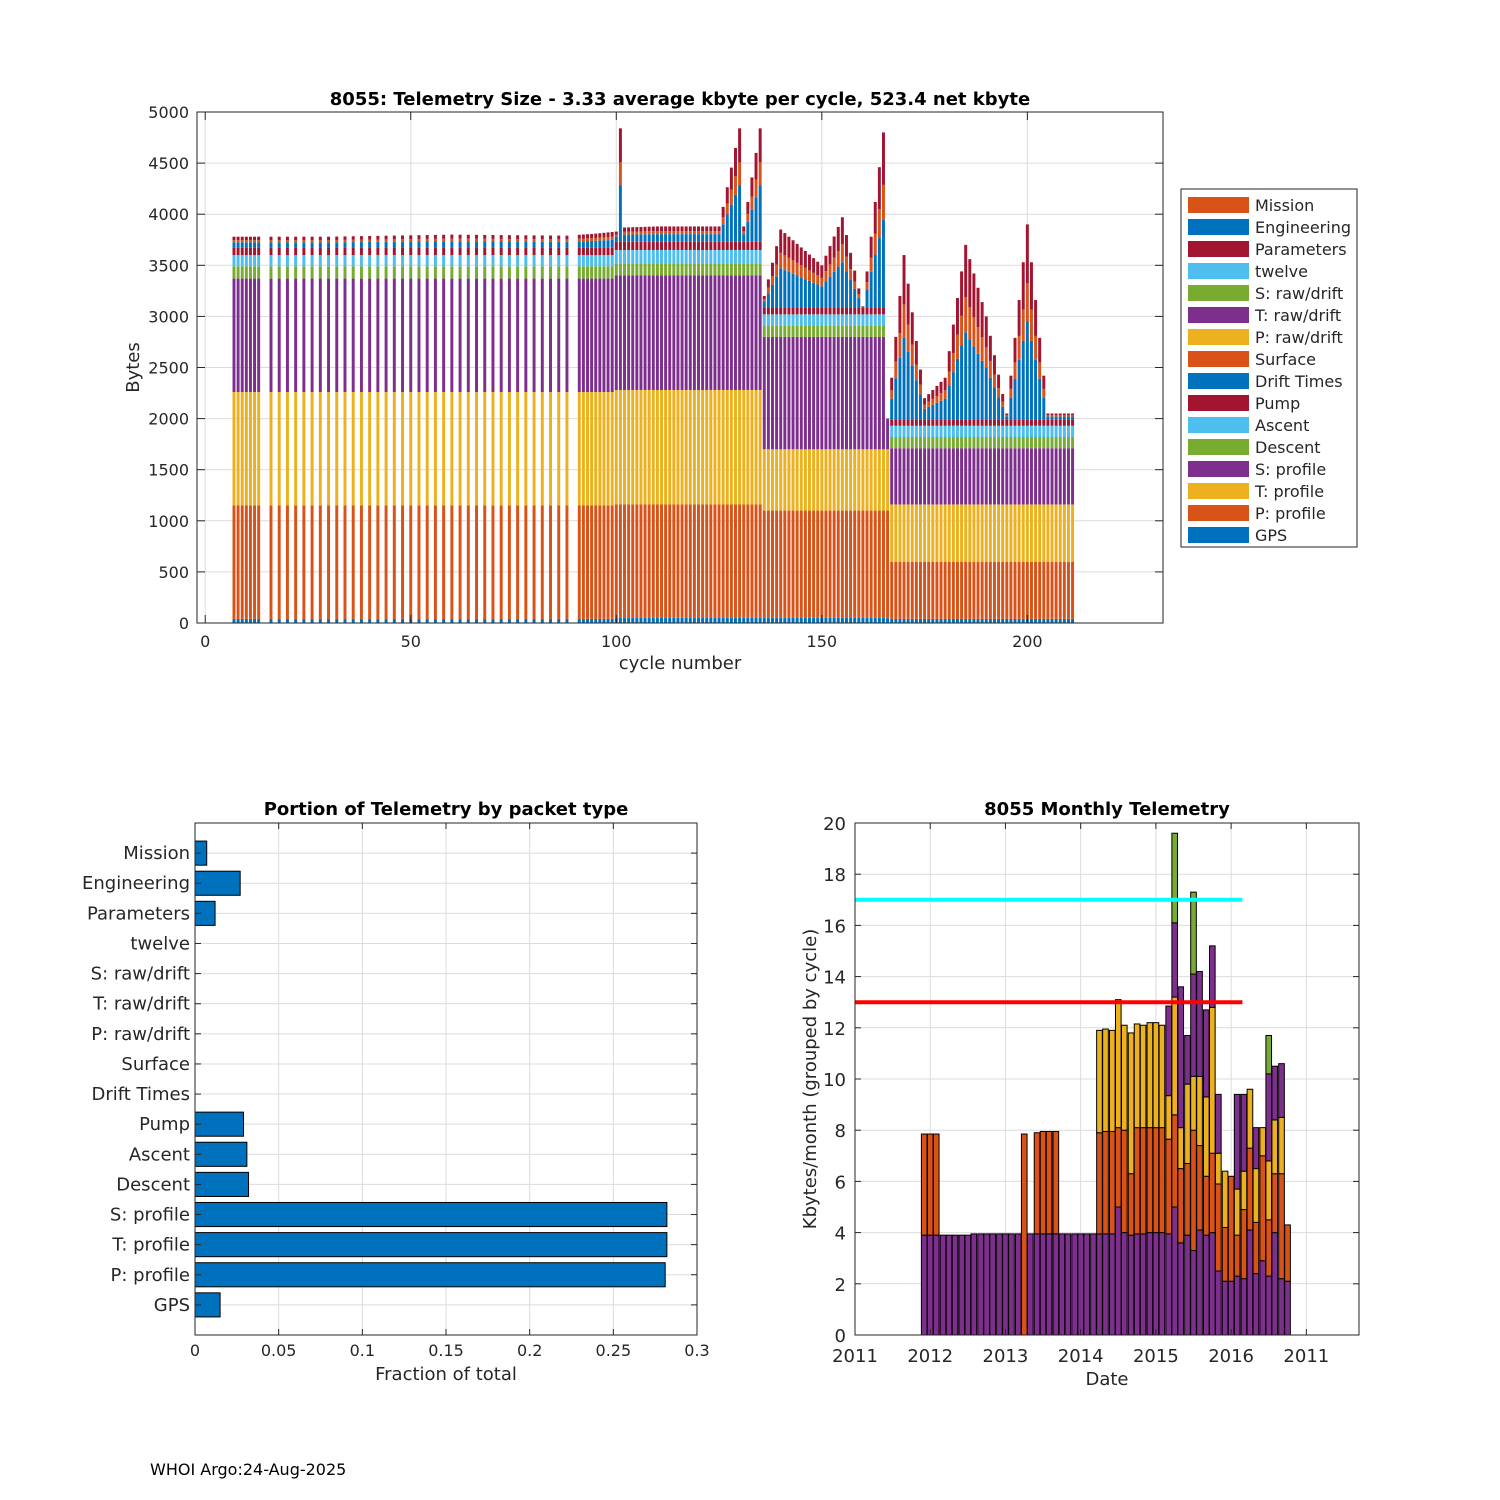 The height and width of the screenshot is (1500, 1500). Describe the element at coordinates (168, 112) in the screenshot. I see `p1-ytick-label: 5000` at that location.